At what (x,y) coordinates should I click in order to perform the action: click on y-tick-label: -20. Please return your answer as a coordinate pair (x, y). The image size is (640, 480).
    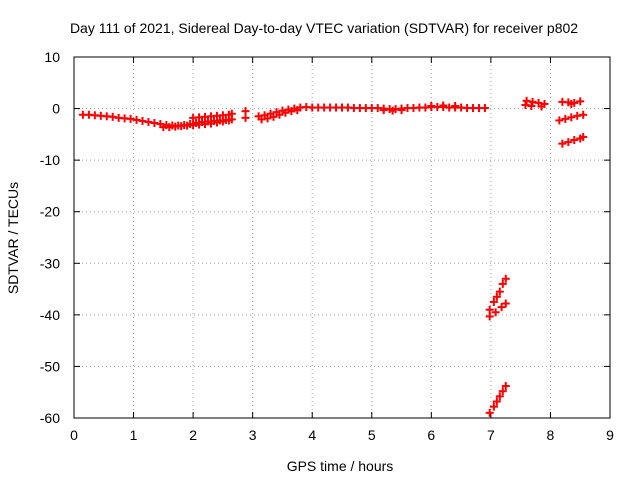
    Looking at the image, I should click on (50, 212).